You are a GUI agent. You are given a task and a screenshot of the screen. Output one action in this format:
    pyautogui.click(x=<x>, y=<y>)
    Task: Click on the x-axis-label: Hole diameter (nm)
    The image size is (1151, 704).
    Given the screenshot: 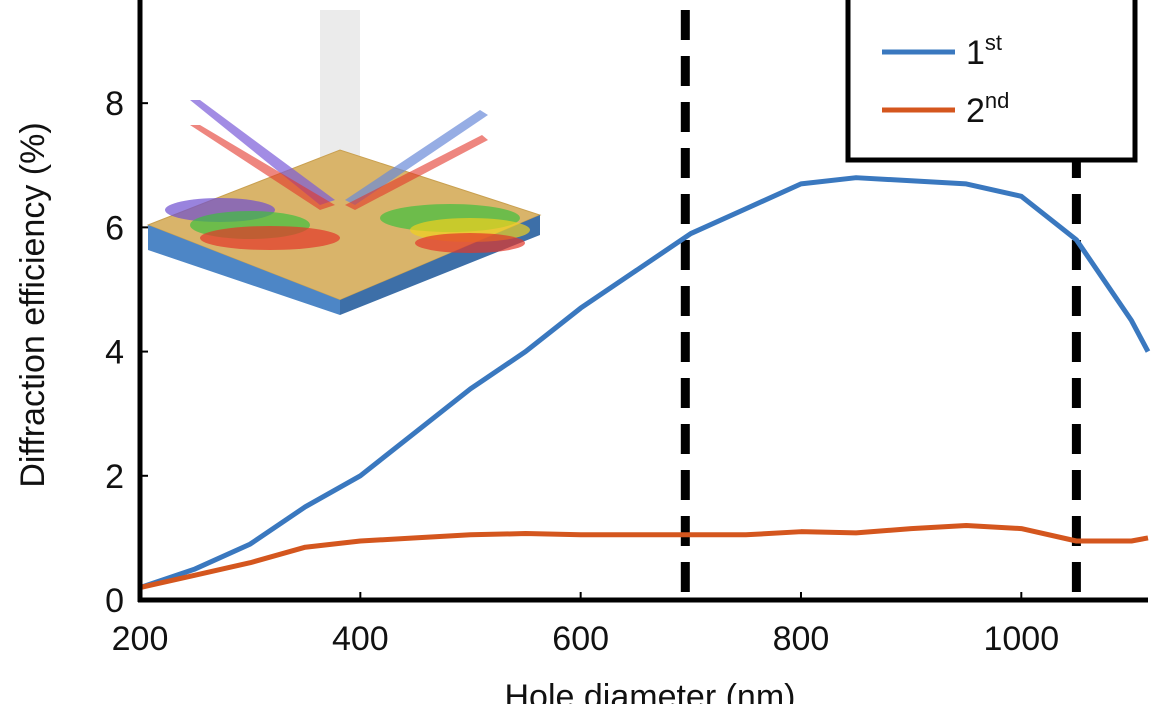 What is the action you would take?
    pyautogui.click(x=650, y=691)
    